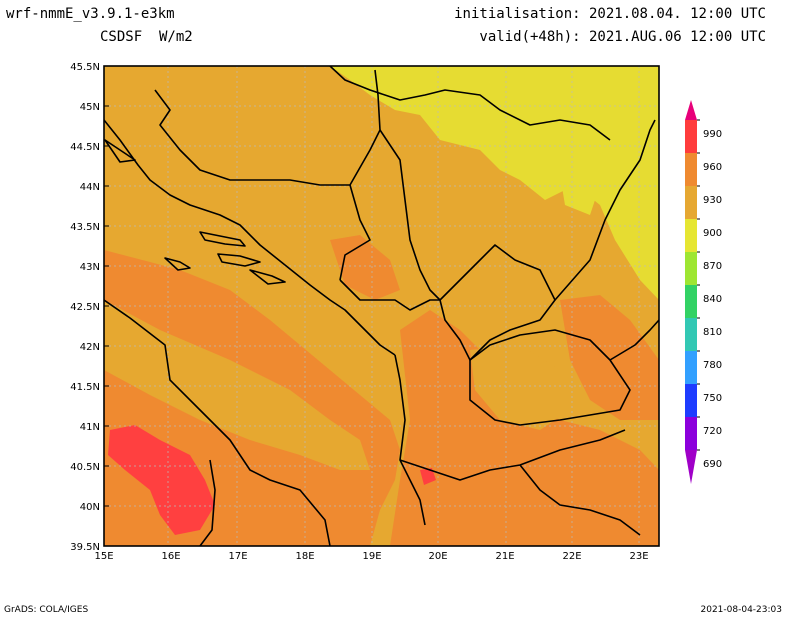 This screenshot has height=618, width=800. I want to click on lat-label: 42.5N, so click(85, 307).